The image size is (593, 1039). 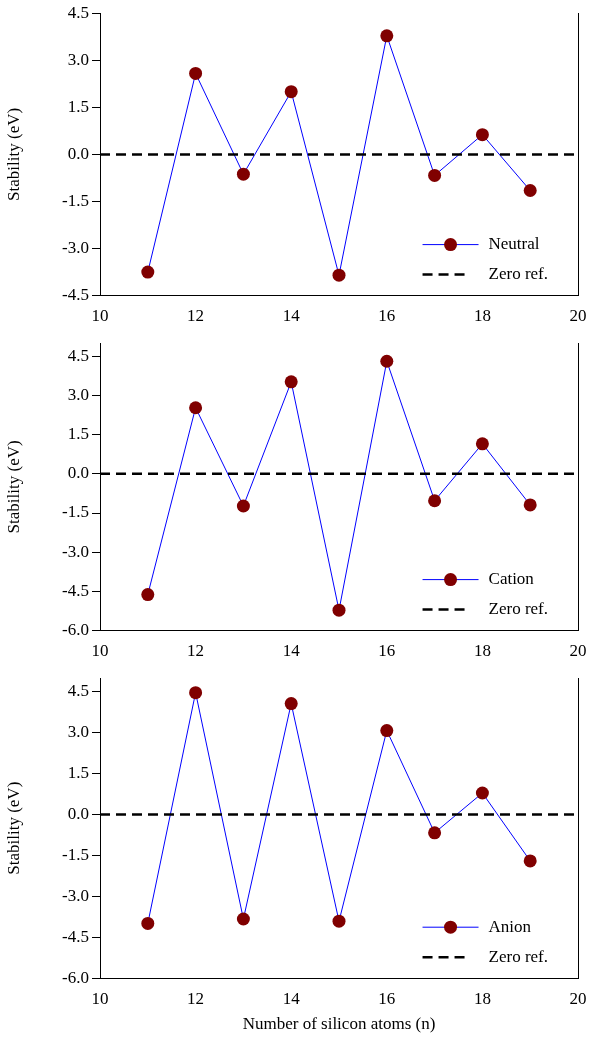 I want to click on legend-label: Cation, so click(x=511, y=579).